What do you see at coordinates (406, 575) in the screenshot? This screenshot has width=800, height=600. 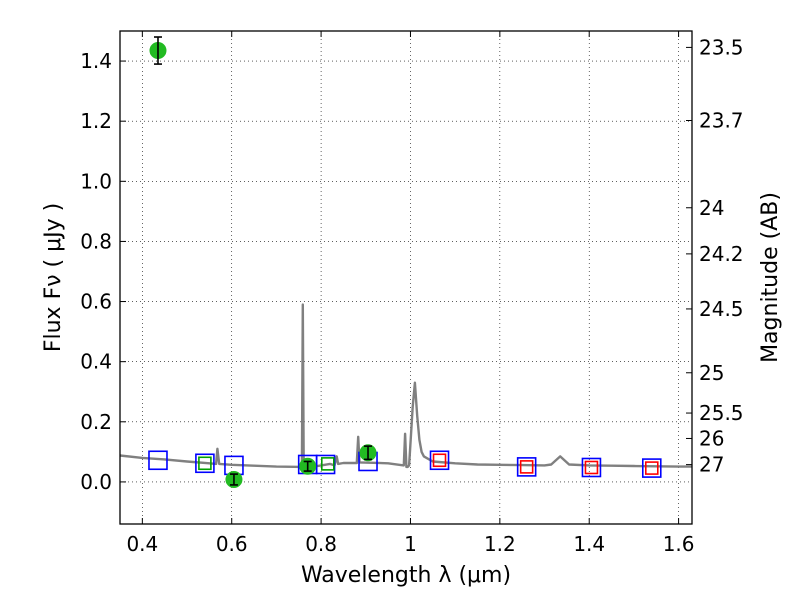 I see `x-axis-label: Wavelength λ (μm)` at bounding box center [406, 575].